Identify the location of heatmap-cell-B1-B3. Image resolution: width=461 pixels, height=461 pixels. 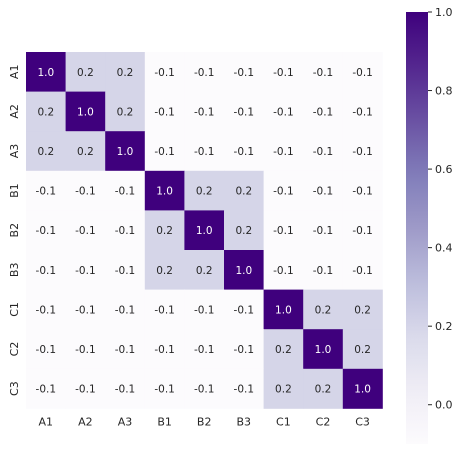
(244, 190).